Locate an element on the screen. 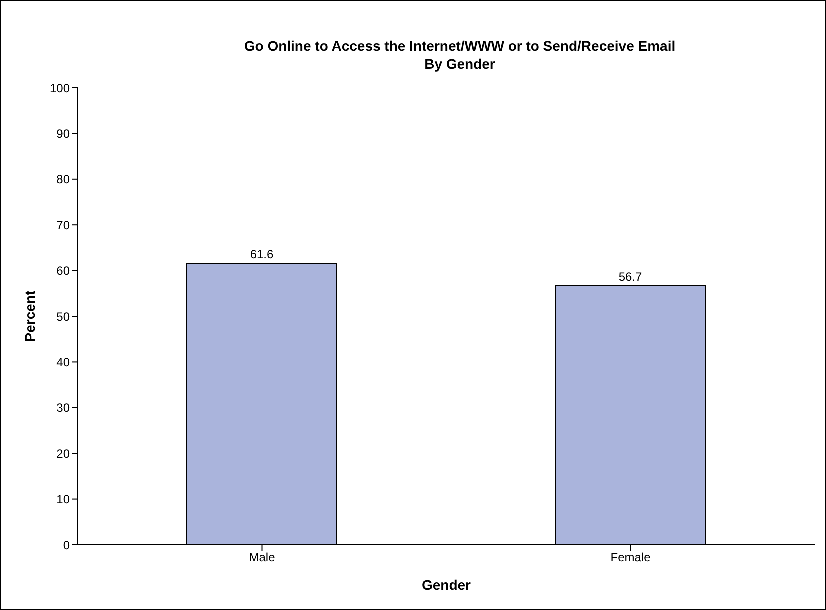  y-tick-label: 40 is located at coordinates (63, 362).